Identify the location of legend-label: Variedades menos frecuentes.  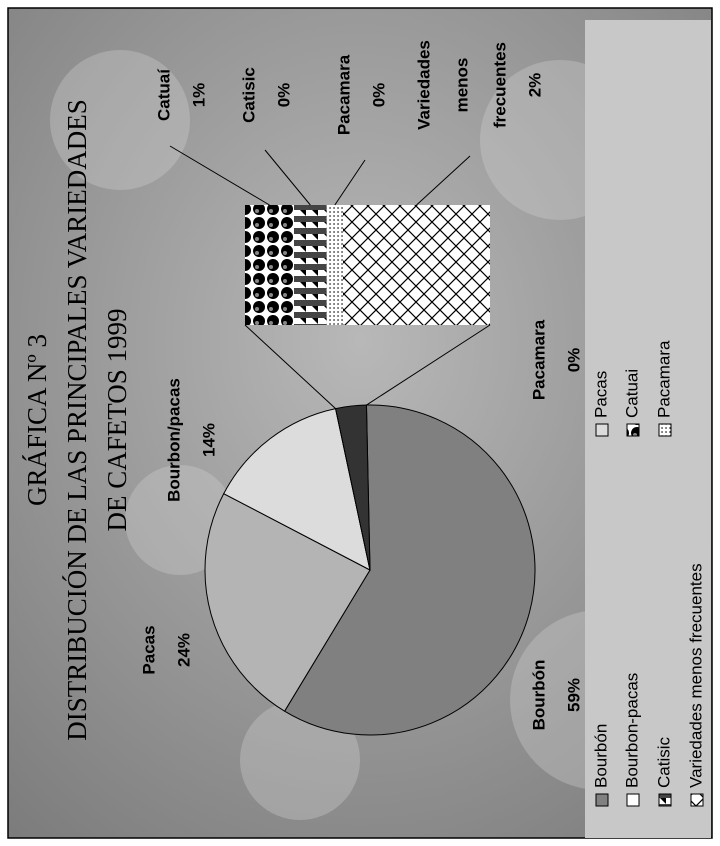
(695, 675).